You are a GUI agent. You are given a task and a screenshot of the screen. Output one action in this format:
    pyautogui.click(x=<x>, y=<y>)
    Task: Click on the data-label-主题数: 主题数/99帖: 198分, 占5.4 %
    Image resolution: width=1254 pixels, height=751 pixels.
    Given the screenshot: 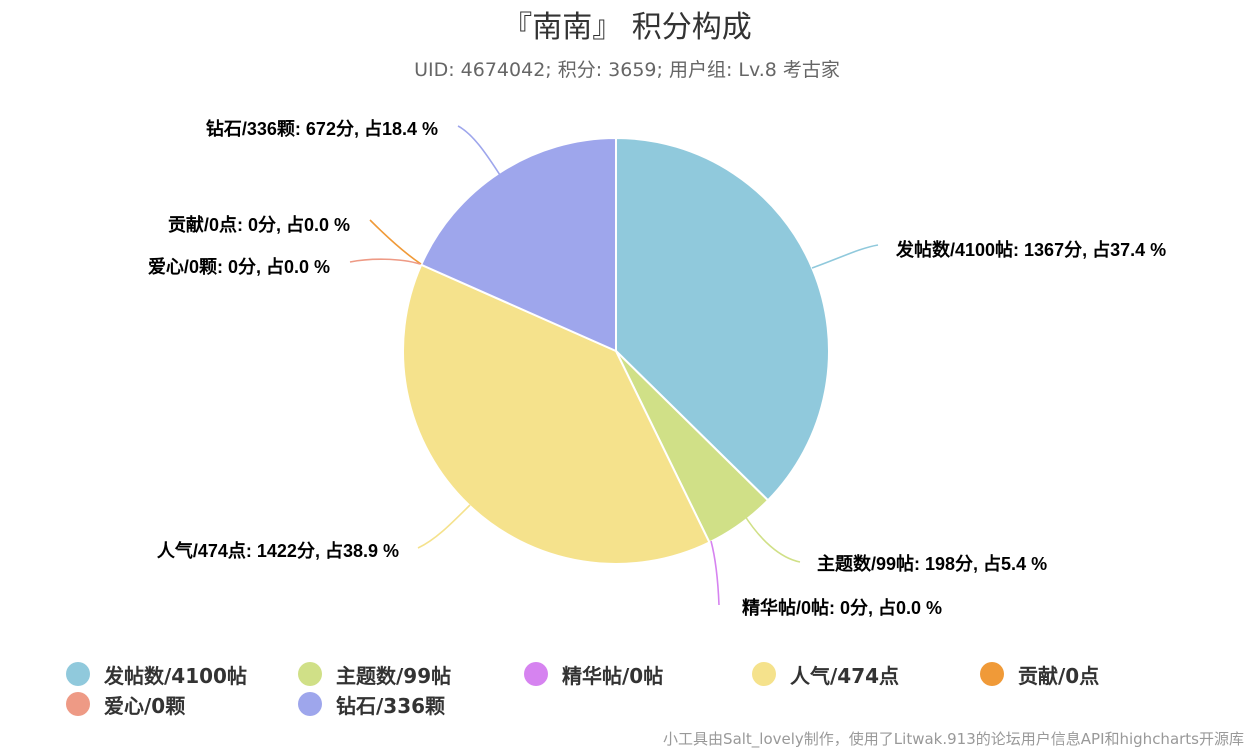 What is the action you would take?
    pyautogui.click(x=932, y=563)
    